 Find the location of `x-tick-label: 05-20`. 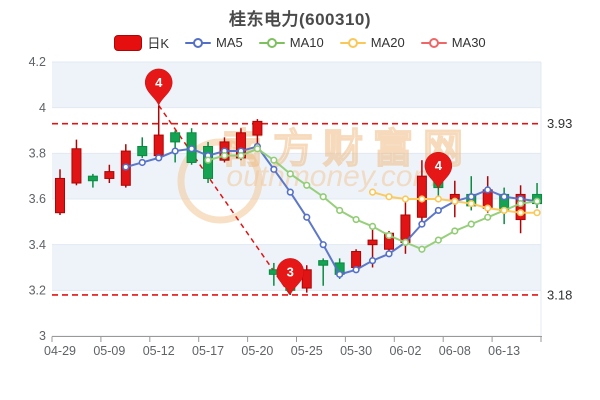

x-tick-label: 05-20 is located at coordinates (257, 351).